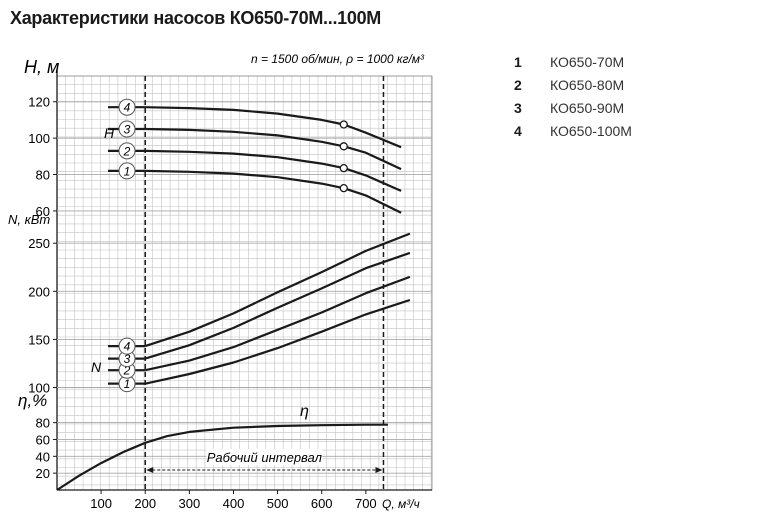 The image size is (775, 522). What do you see at coordinates (150, 470) in the screenshot?
I see `interval-arrow-left` at bounding box center [150, 470].